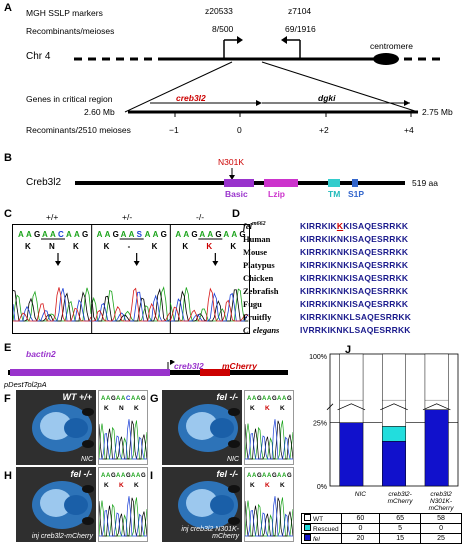 The image size is (462, 550). Describe the element at coordinates (318, 519) in the screenshot. I see `legend-text: WT` at that location.